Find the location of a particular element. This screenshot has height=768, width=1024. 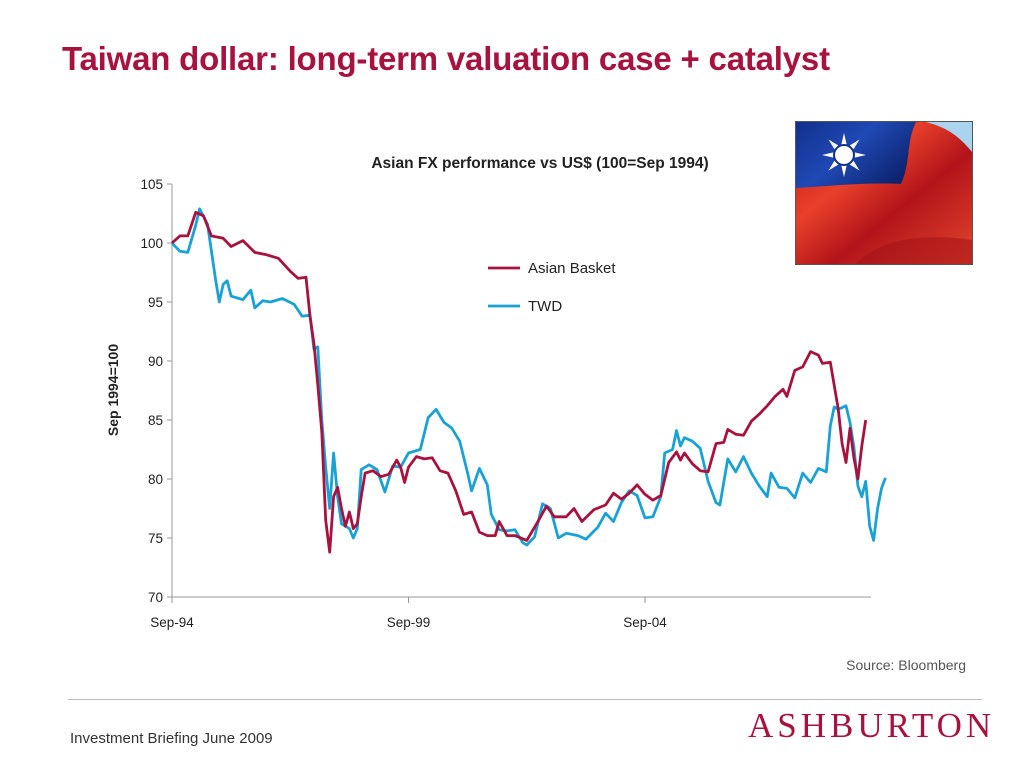

x-tick-label: Sep-94 is located at coordinates (172, 622).